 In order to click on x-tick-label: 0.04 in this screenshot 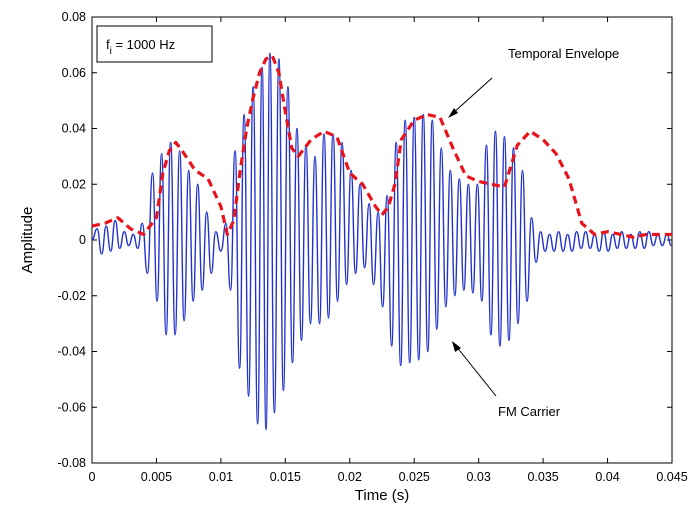, I will do `click(607, 477)`.